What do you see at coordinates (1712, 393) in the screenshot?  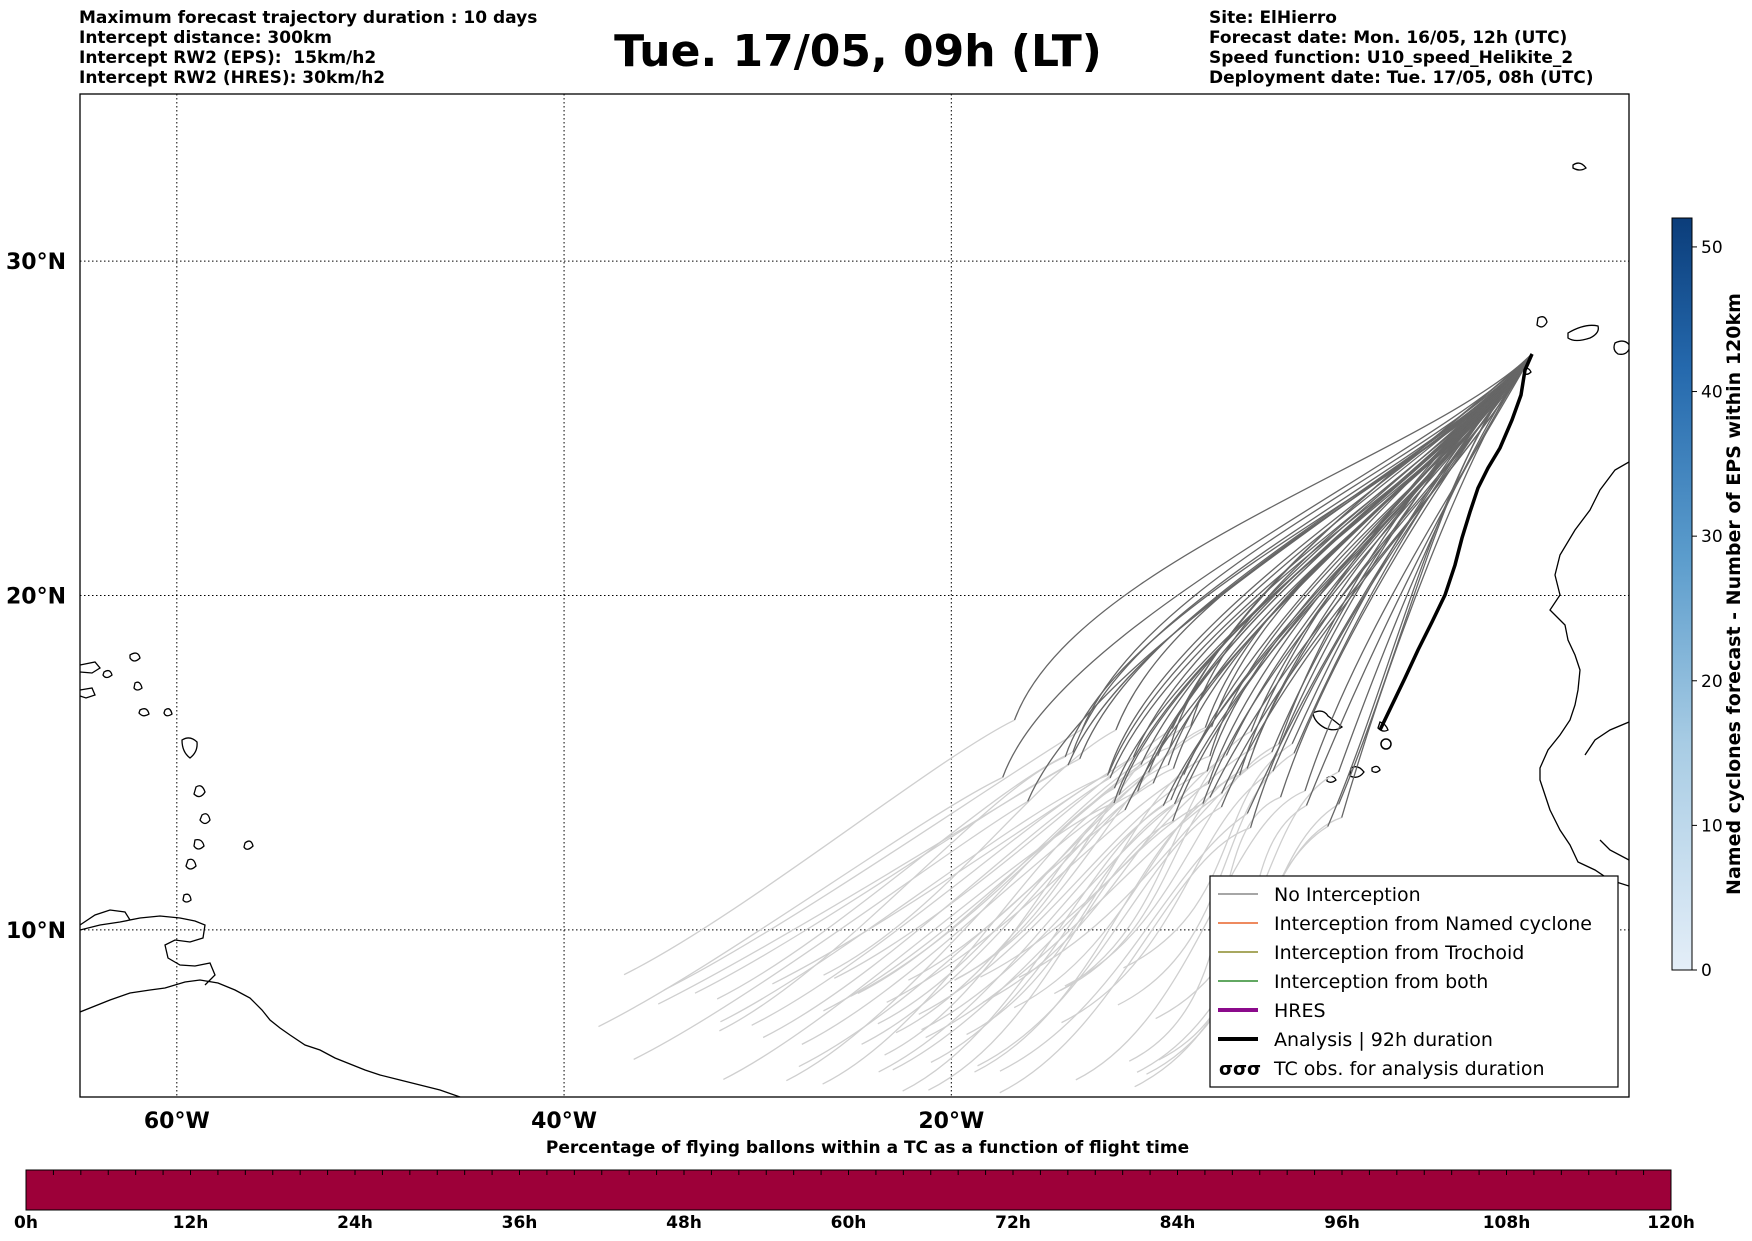 I see `colorbar-tick-label: 40` at bounding box center [1712, 393].